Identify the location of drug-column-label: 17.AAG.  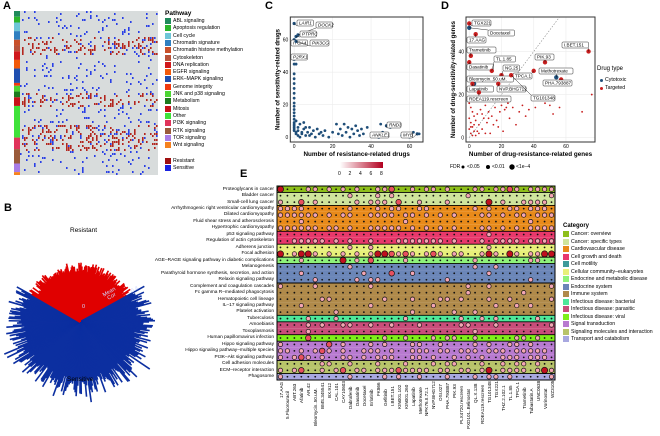
(281, 390).